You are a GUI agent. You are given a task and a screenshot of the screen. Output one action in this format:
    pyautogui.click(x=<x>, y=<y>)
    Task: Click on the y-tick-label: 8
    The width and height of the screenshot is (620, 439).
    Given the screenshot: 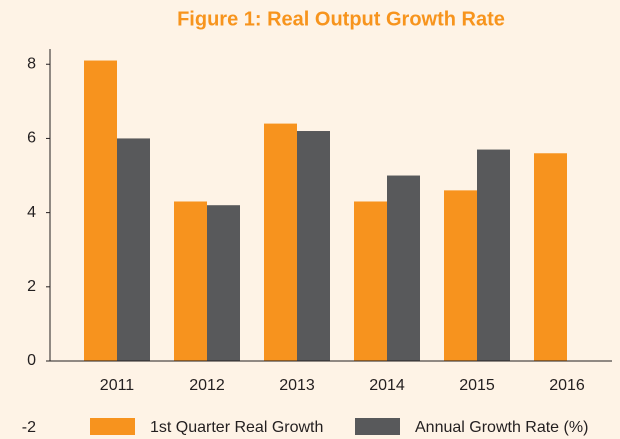 What is the action you would take?
    pyautogui.click(x=31, y=63)
    